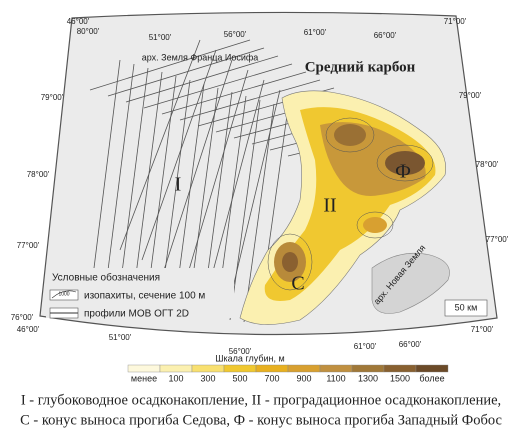  What do you see at coordinates (350, 204) in the screenshot?
I see `isopachs` at bounding box center [350, 204].